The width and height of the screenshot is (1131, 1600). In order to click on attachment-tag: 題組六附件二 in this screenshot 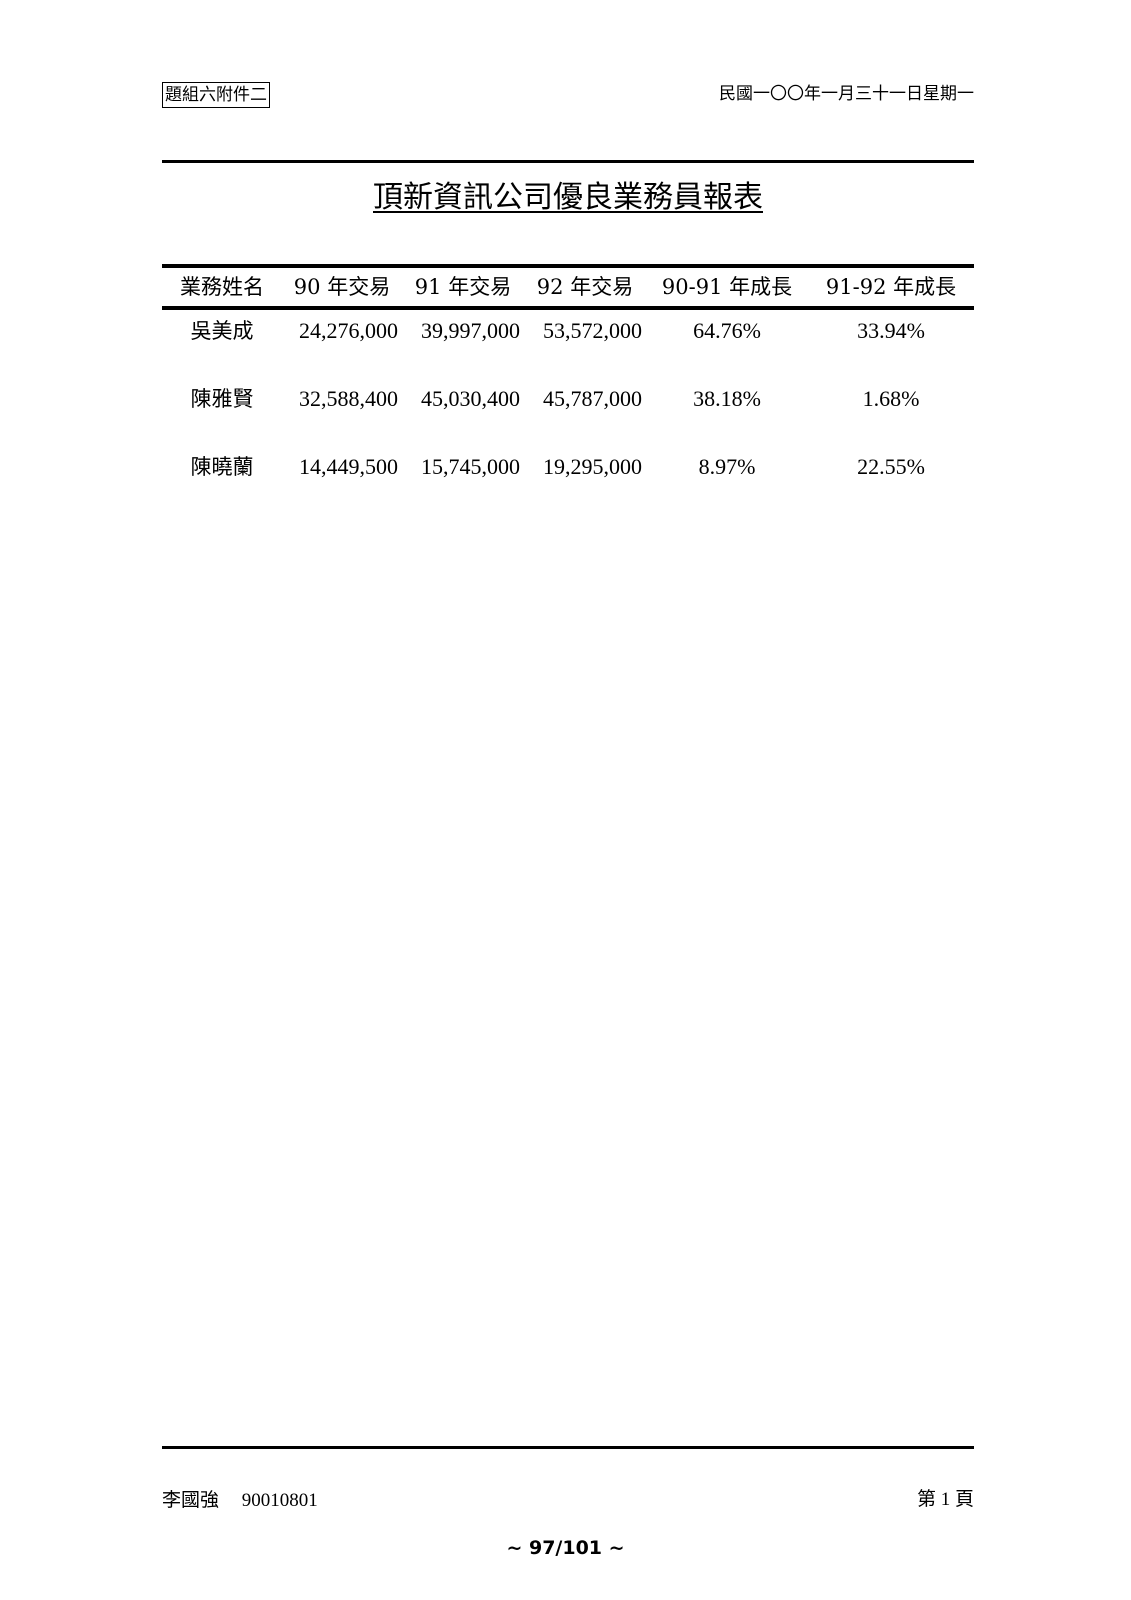, I will do `click(216, 95)`.